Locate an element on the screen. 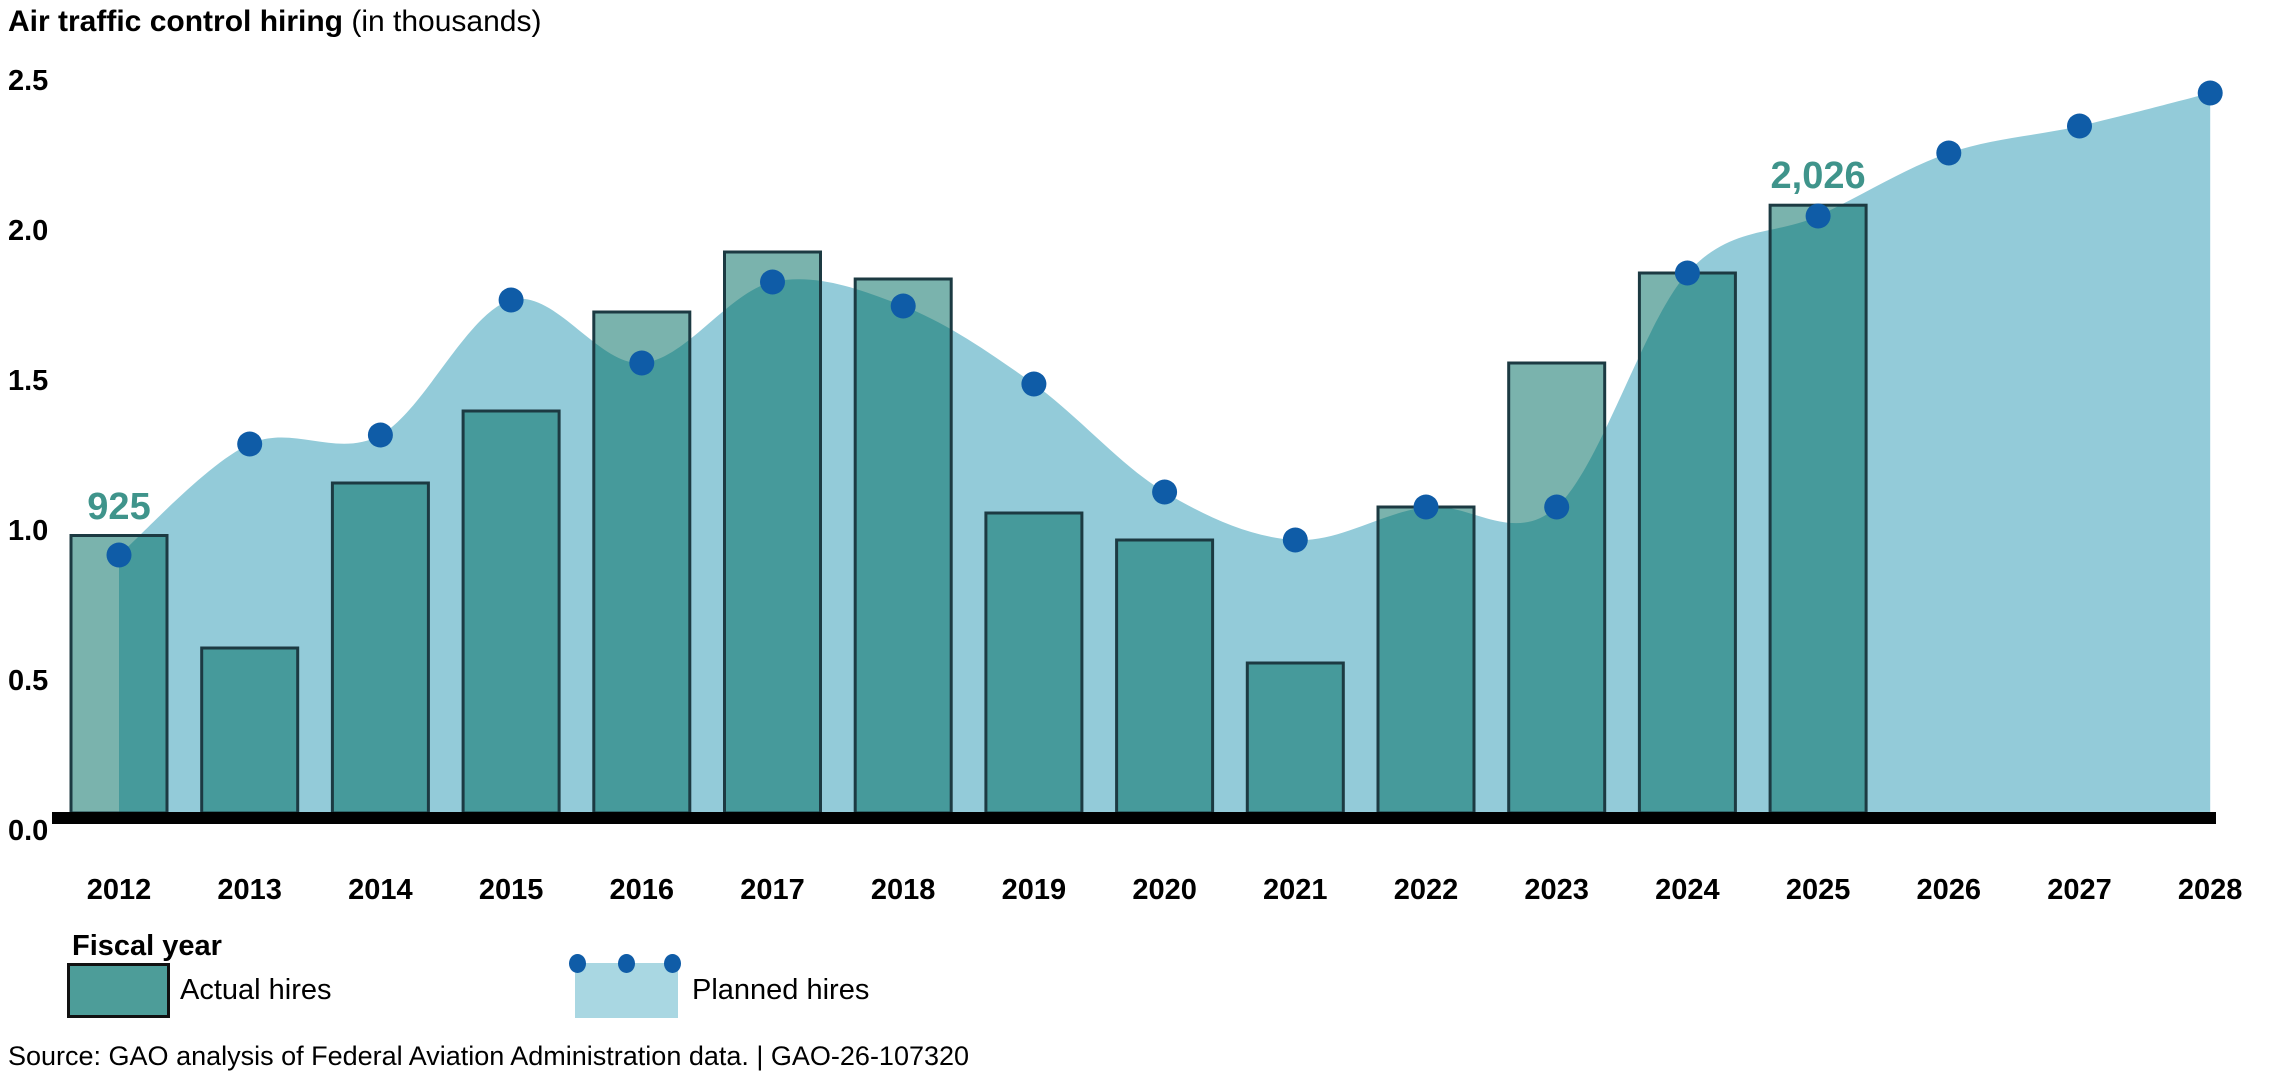  x-axis-title: Fiscal year is located at coordinates (147, 946).